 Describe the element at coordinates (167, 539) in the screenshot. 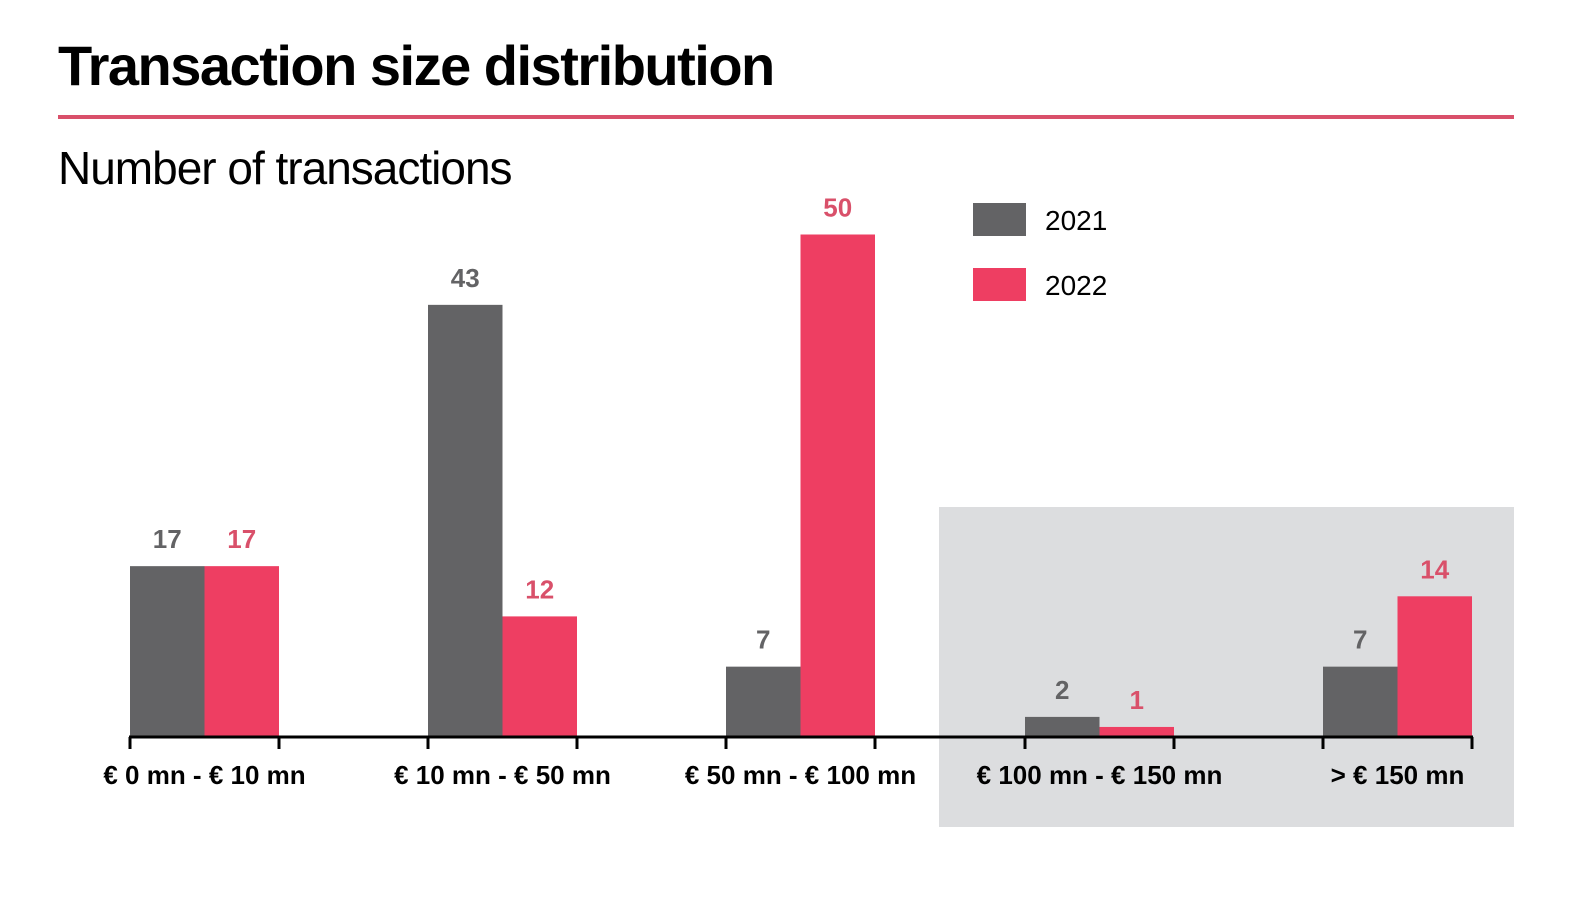

I see `value-label-2021-0: 17` at that location.